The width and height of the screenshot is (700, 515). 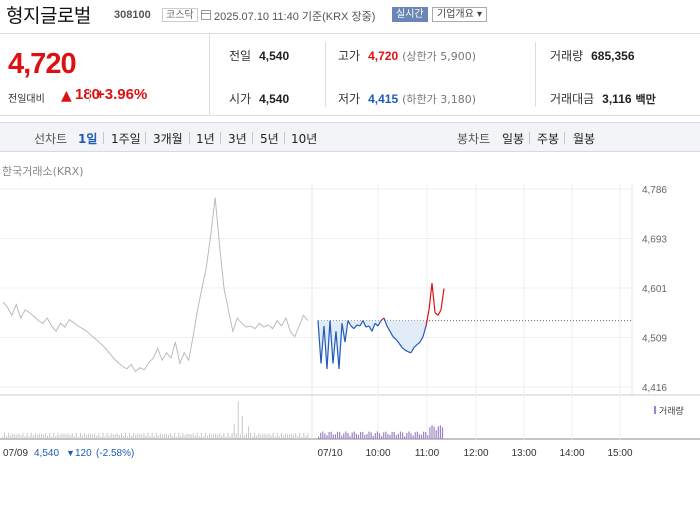 What do you see at coordinates (180, 15) in the screenshot?
I see `market-badge: 코스닥` at bounding box center [180, 15].